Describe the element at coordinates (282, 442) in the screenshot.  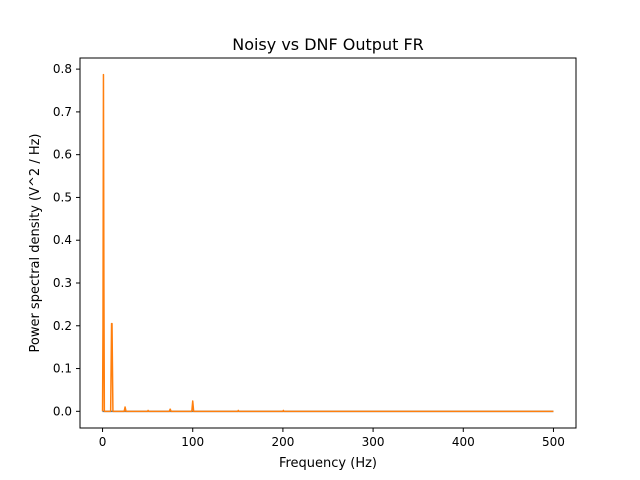
I see `x-tick-label: 200` at that location.